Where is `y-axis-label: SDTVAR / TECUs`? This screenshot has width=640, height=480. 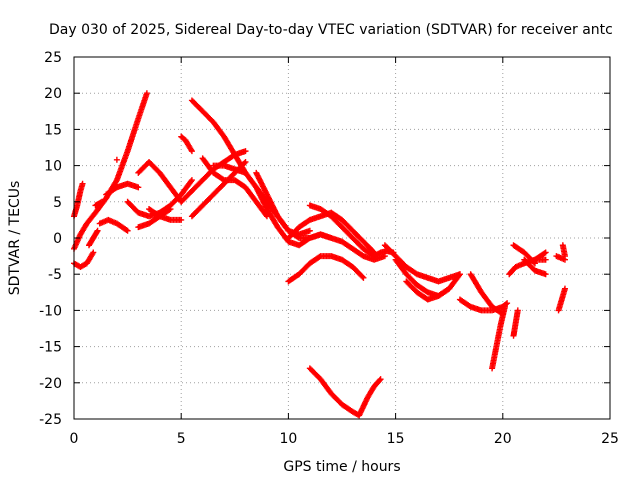 y-axis-label: SDTVAR / TECUs is located at coordinates (15, 238).